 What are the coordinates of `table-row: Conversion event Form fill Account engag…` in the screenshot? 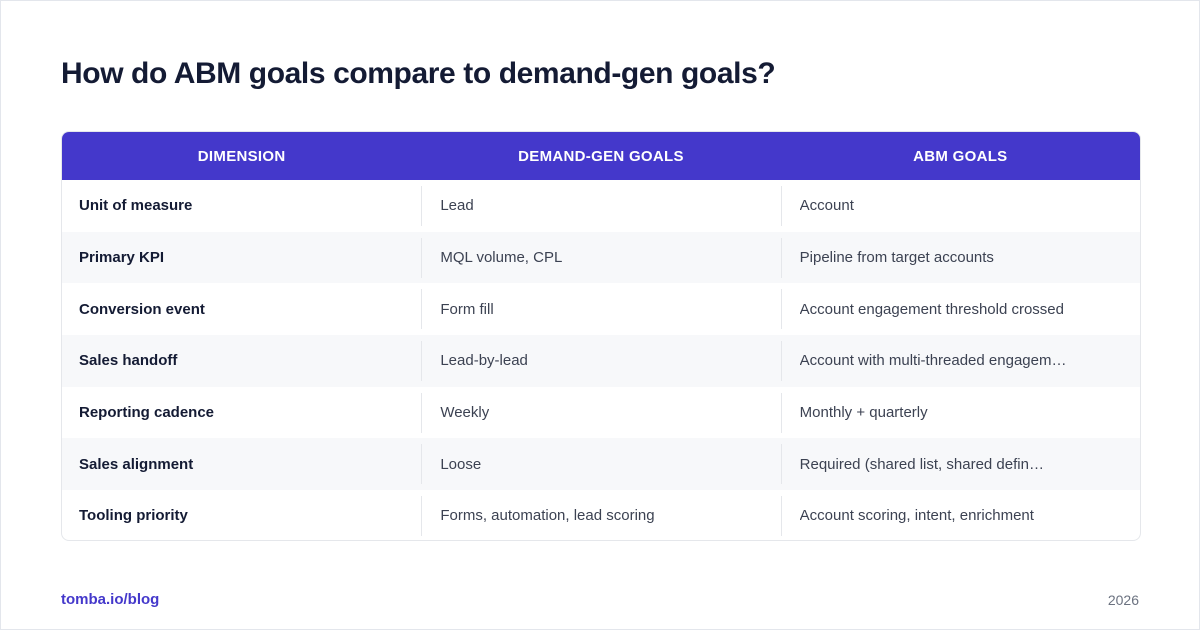 It's located at (601, 309).